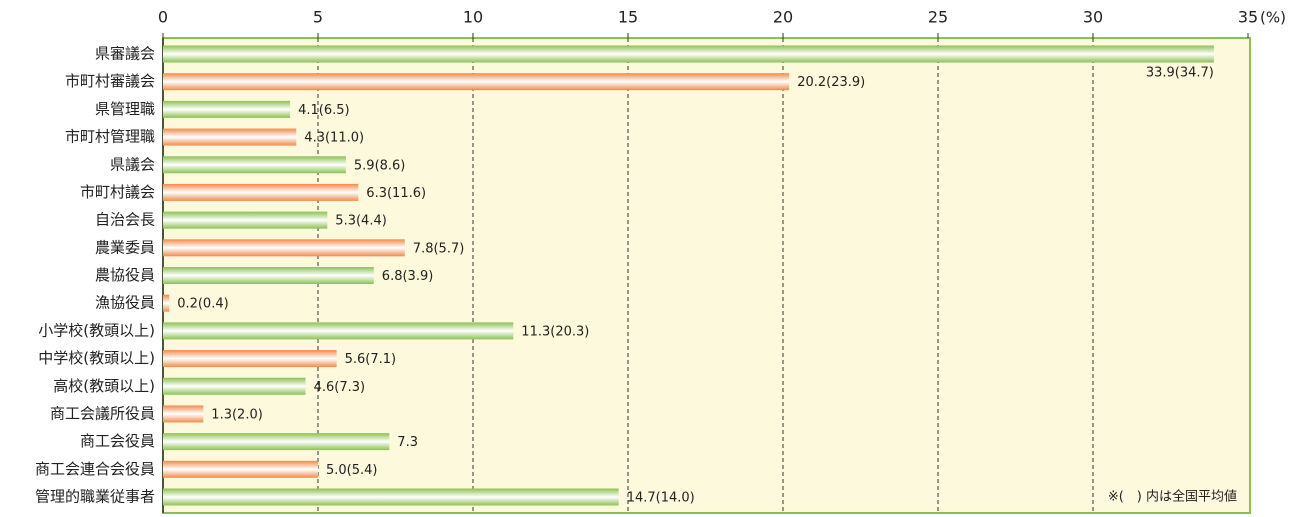 The height and width of the screenshot is (517, 1297). What do you see at coordinates (473, 17) in the screenshot?
I see `x-tick-label: 10` at bounding box center [473, 17].